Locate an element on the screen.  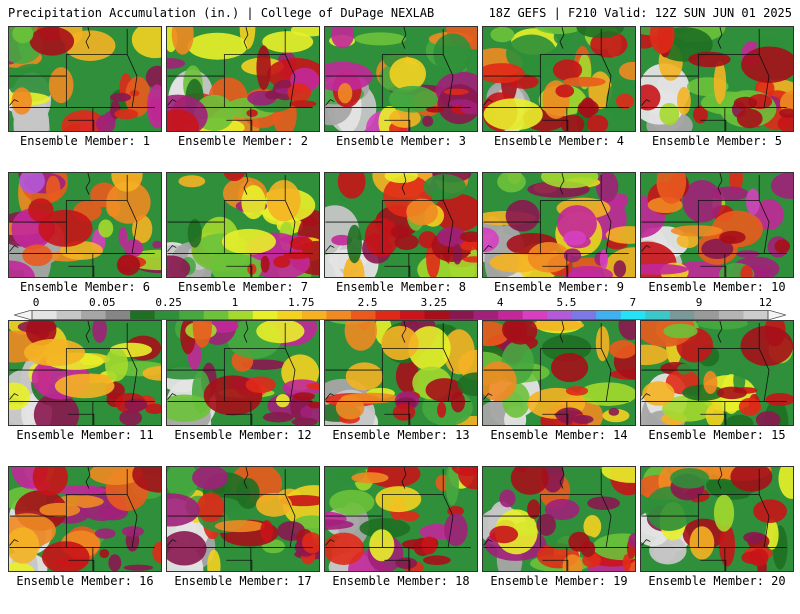
ensemble-member-panel: Ensemble Member: 19 is located at coordinates (559, 540).